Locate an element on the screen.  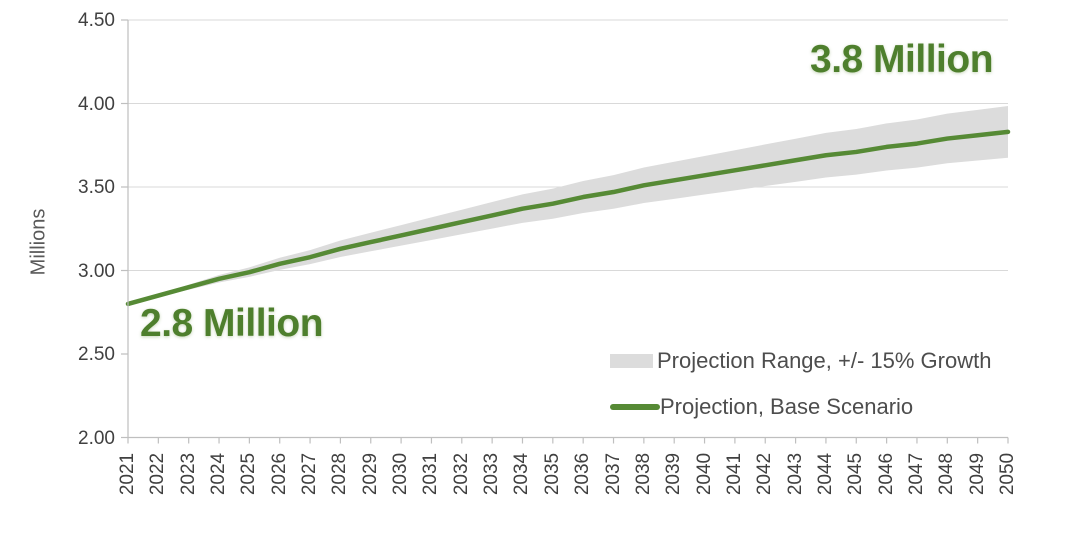
annotation-start-value: 2.8 Million is located at coordinates (232, 323).